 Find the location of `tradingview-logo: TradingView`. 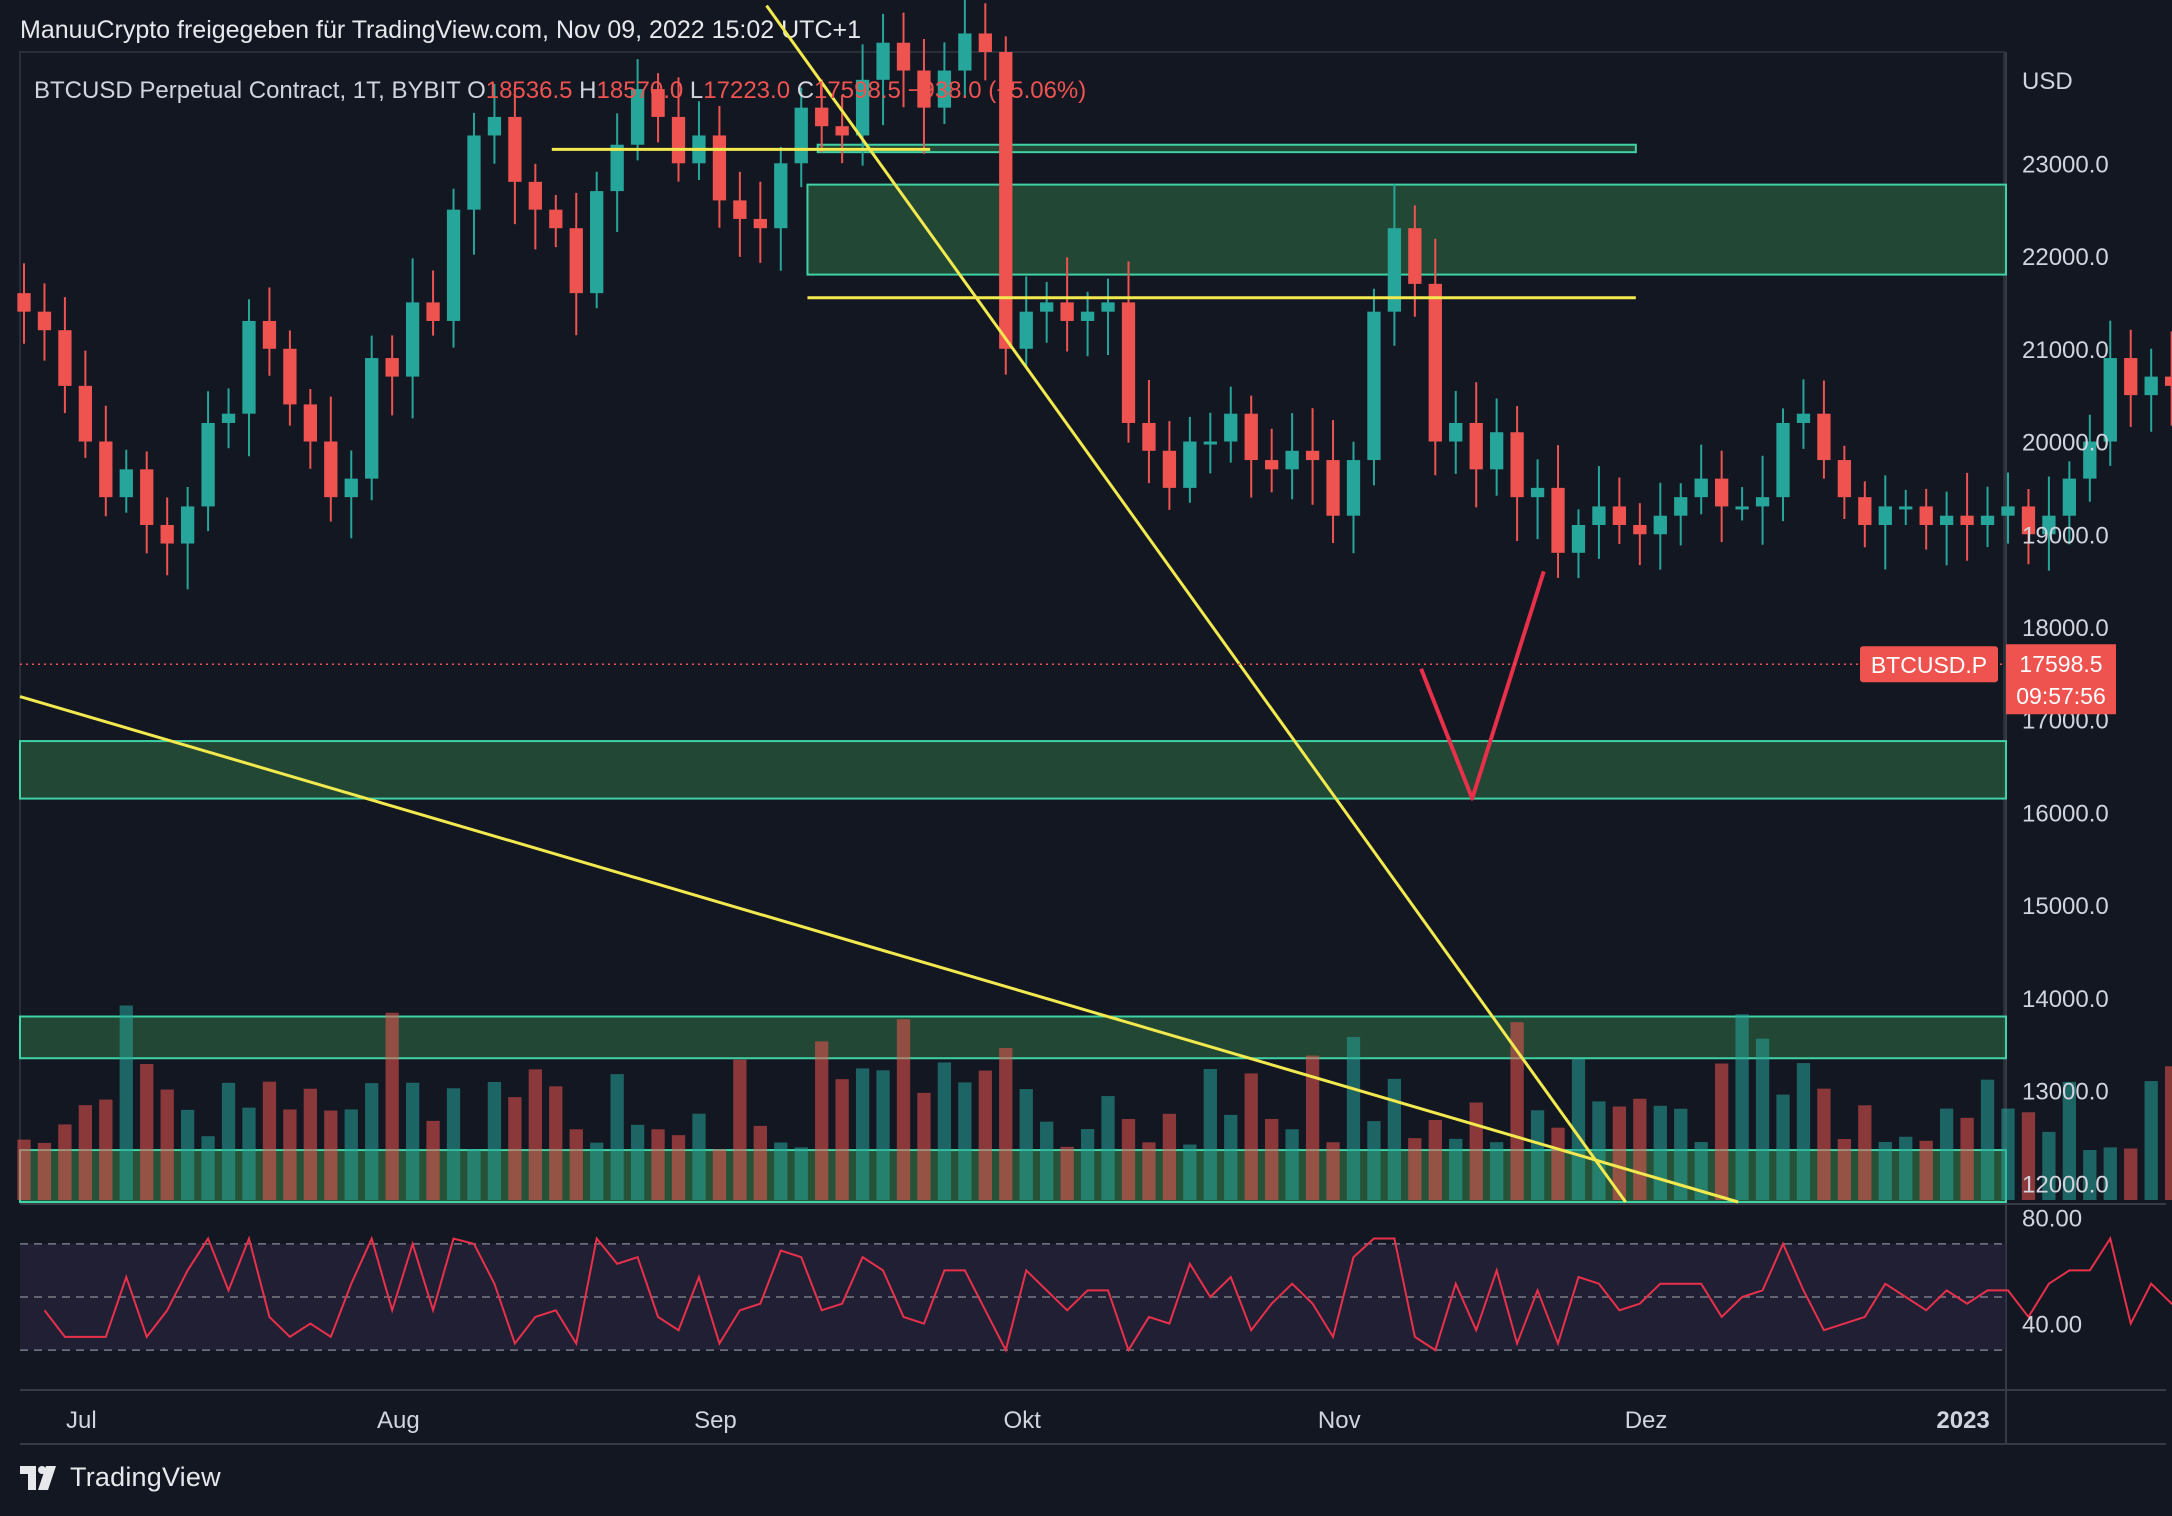

tradingview-logo: TradingView is located at coordinates (120, 1477).